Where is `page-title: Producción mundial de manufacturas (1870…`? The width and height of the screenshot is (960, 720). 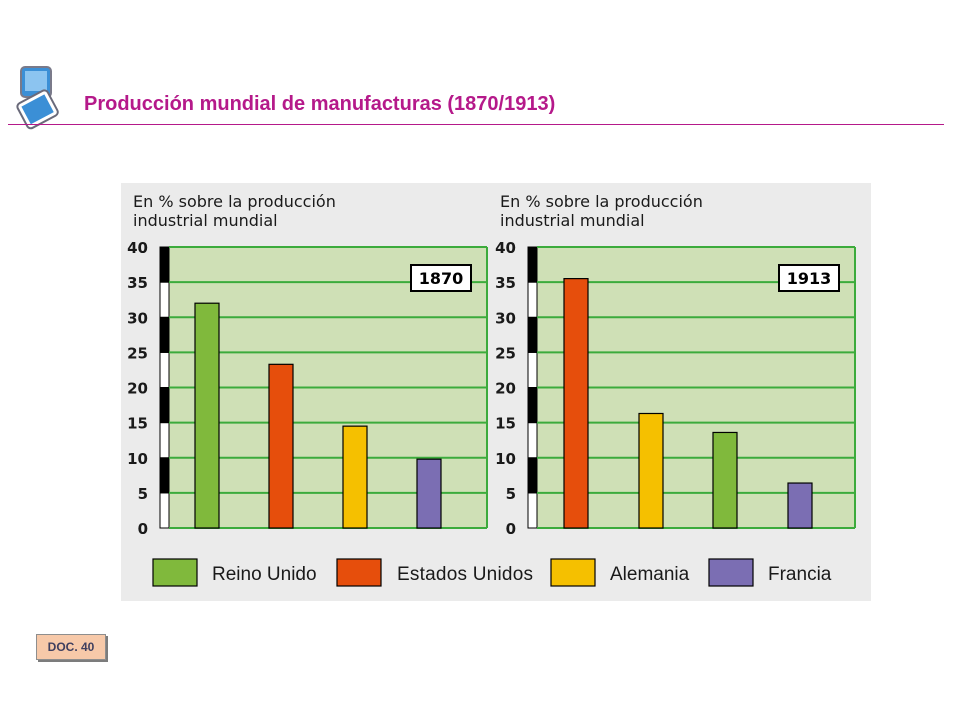 page-title: Producción mundial de manufacturas (1870… is located at coordinates (320, 104).